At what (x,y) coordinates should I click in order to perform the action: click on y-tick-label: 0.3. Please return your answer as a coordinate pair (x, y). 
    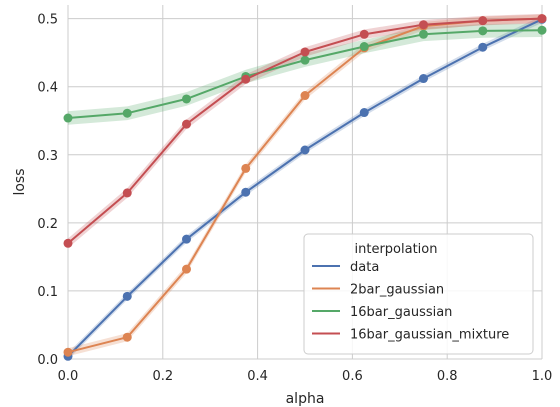
    Looking at the image, I should click on (47, 156).